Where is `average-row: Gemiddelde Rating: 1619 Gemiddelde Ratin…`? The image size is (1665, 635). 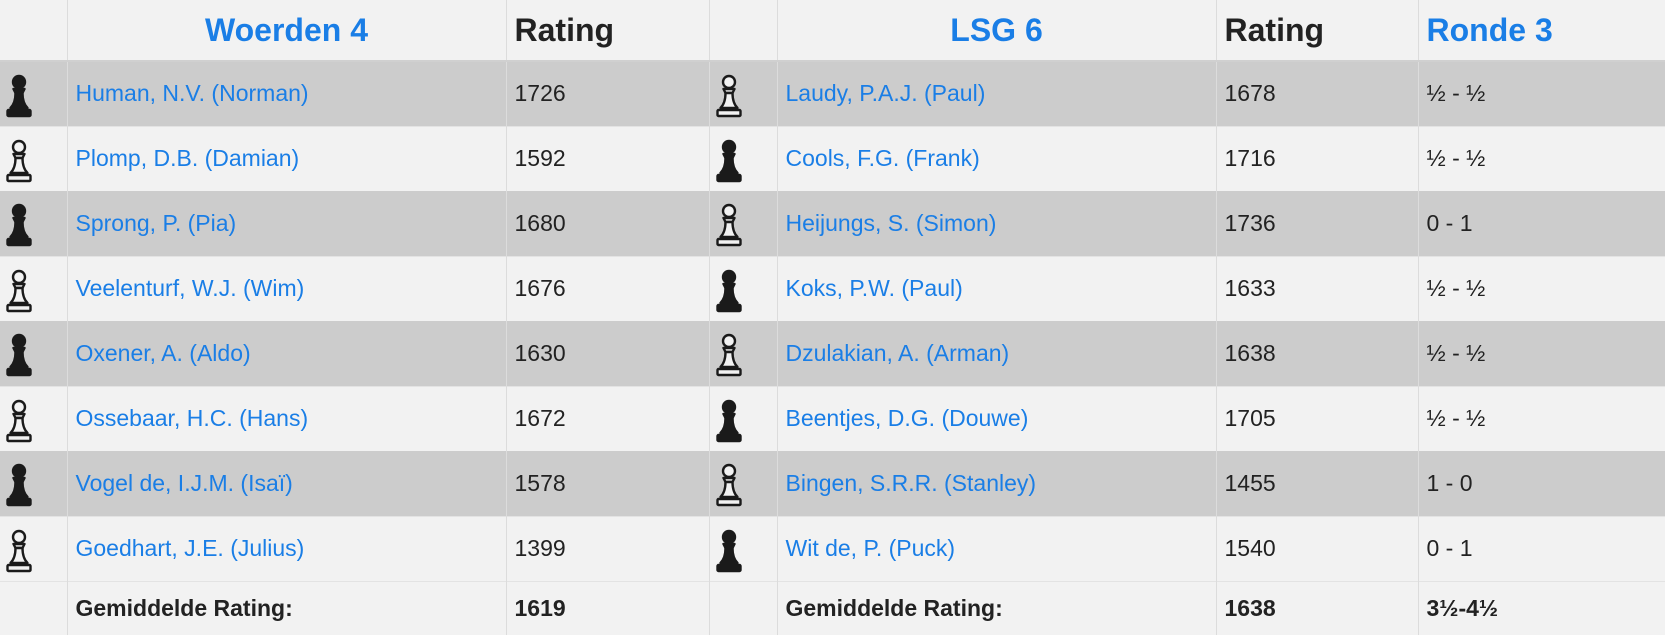 average-row: Gemiddelde Rating: 1619 Gemiddelde Ratin… is located at coordinates (832, 608).